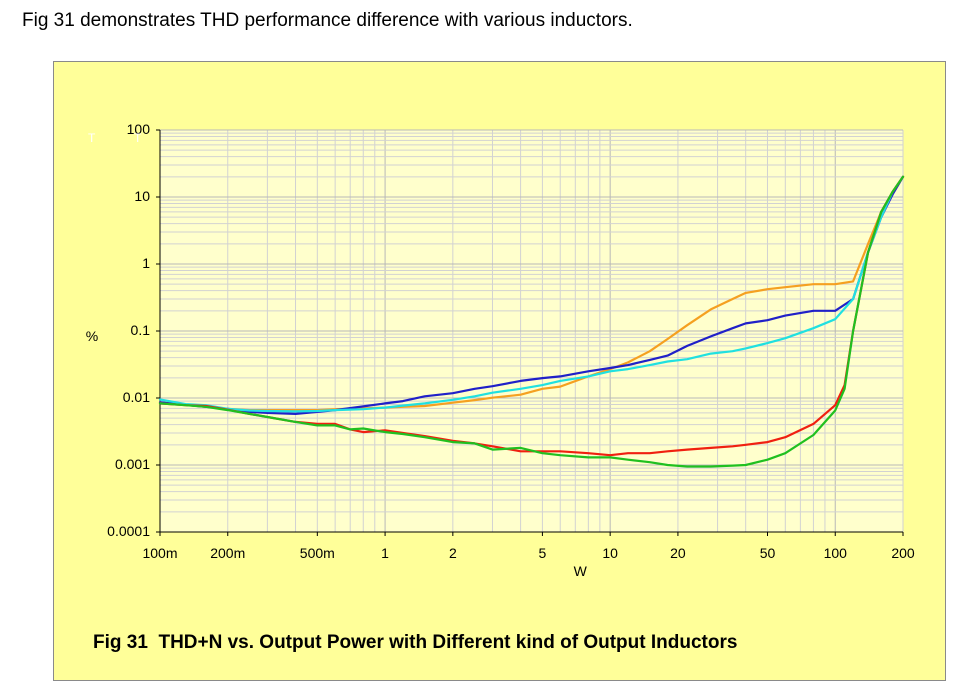 The image size is (959, 688). Describe the element at coordinates (836, 553) in the screenshot. I see `x-tick-label: 100` at that location.